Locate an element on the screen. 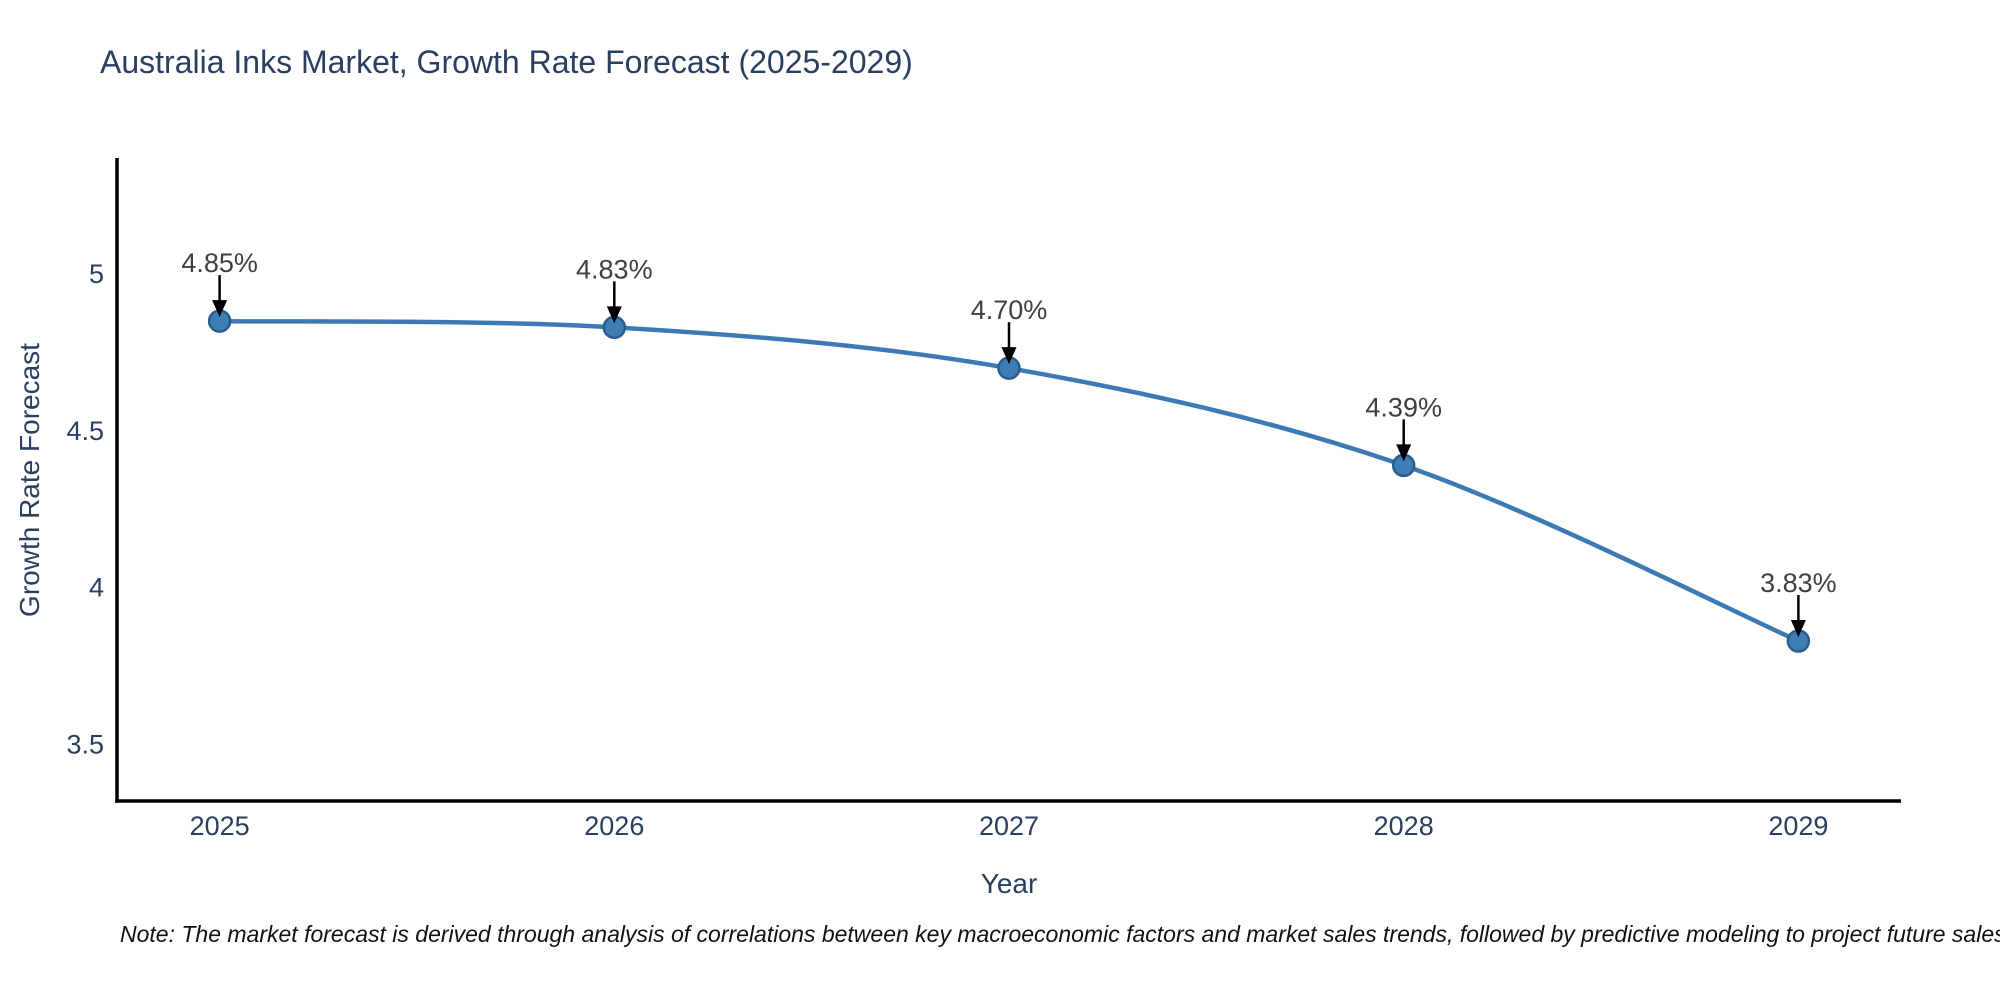 Image resolution: width=2000 pixels, height=1000 pixels. annotation-label: 4.39% is located at coordinates (1403, 407).